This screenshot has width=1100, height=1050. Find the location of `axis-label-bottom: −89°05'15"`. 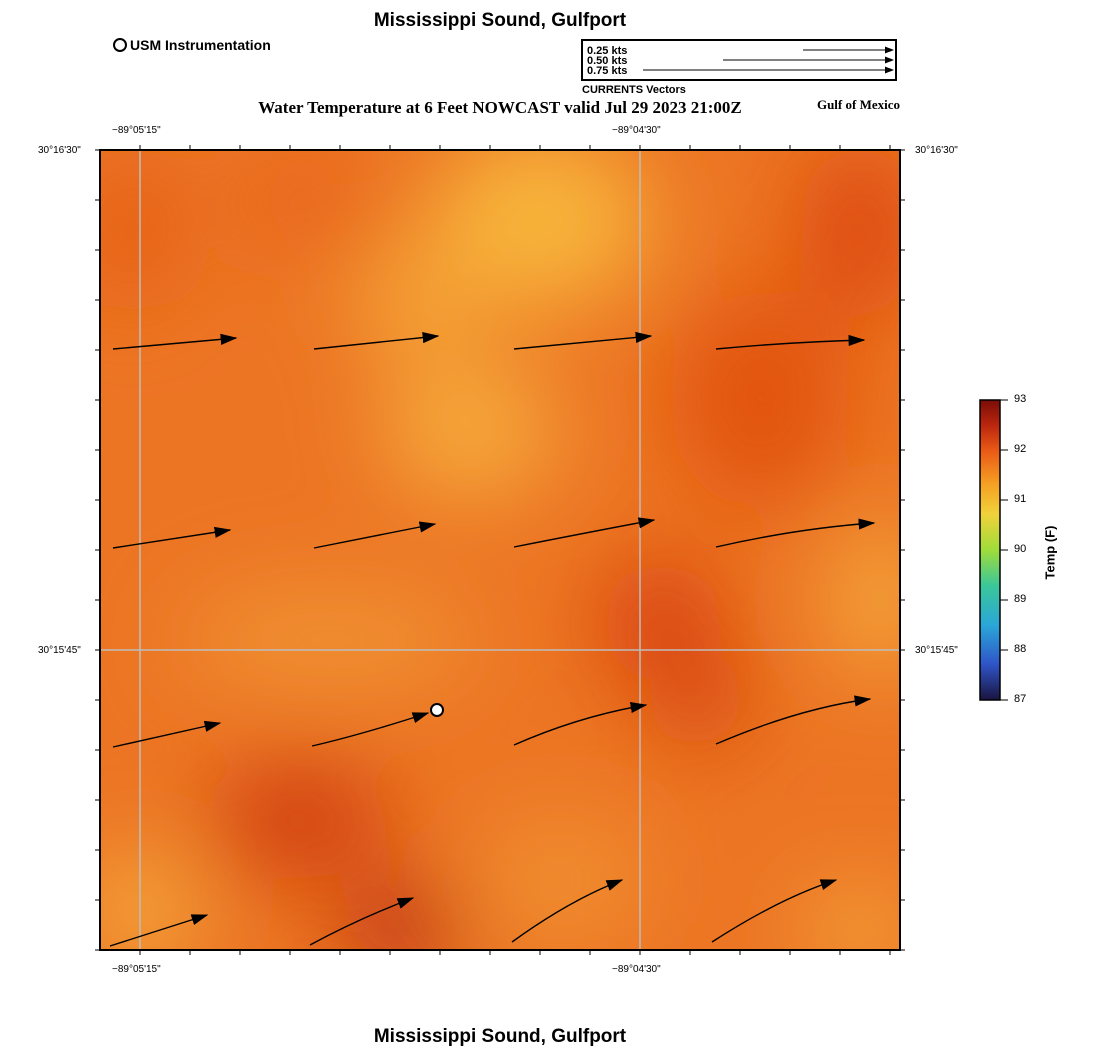

axis-label-bottom: −89°05'15" is located at coordinates (136, 969).